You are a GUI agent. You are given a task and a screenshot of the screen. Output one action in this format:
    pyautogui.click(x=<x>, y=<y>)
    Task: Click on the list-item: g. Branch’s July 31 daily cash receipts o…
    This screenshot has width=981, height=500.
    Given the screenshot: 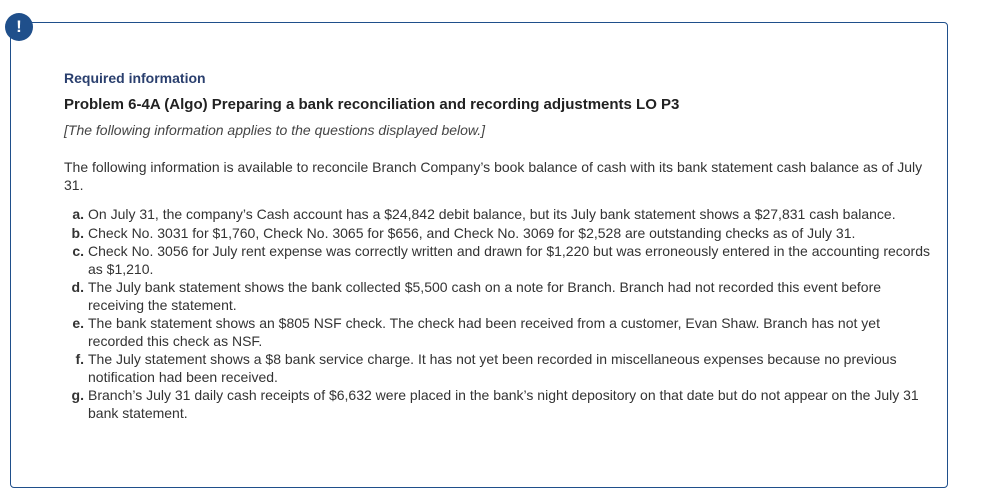 What is the action you would take?
    pyautogui.click(x=499, y=404)
    